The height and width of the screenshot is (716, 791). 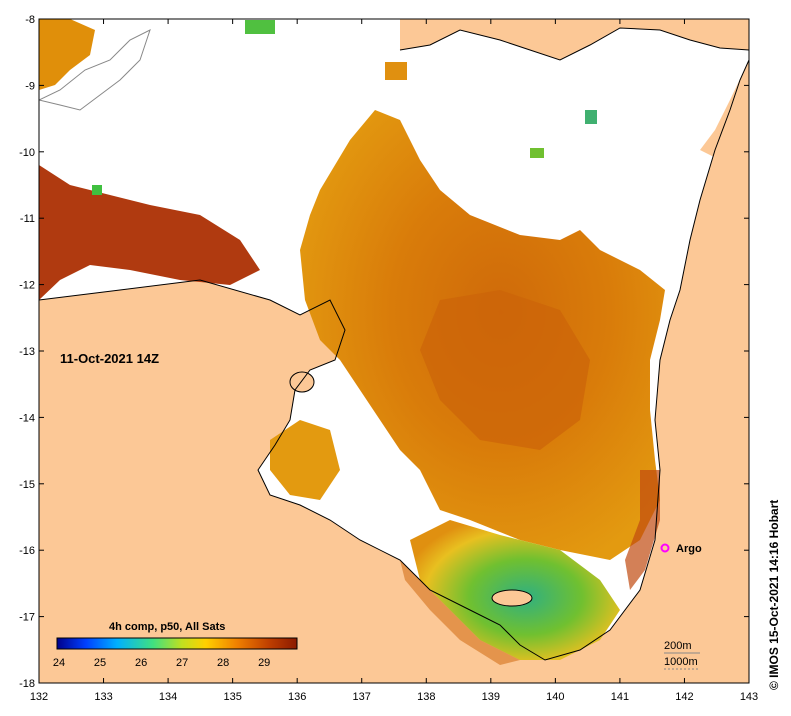 I want to click on sst-west-gulf, so click(x=305, y=460).